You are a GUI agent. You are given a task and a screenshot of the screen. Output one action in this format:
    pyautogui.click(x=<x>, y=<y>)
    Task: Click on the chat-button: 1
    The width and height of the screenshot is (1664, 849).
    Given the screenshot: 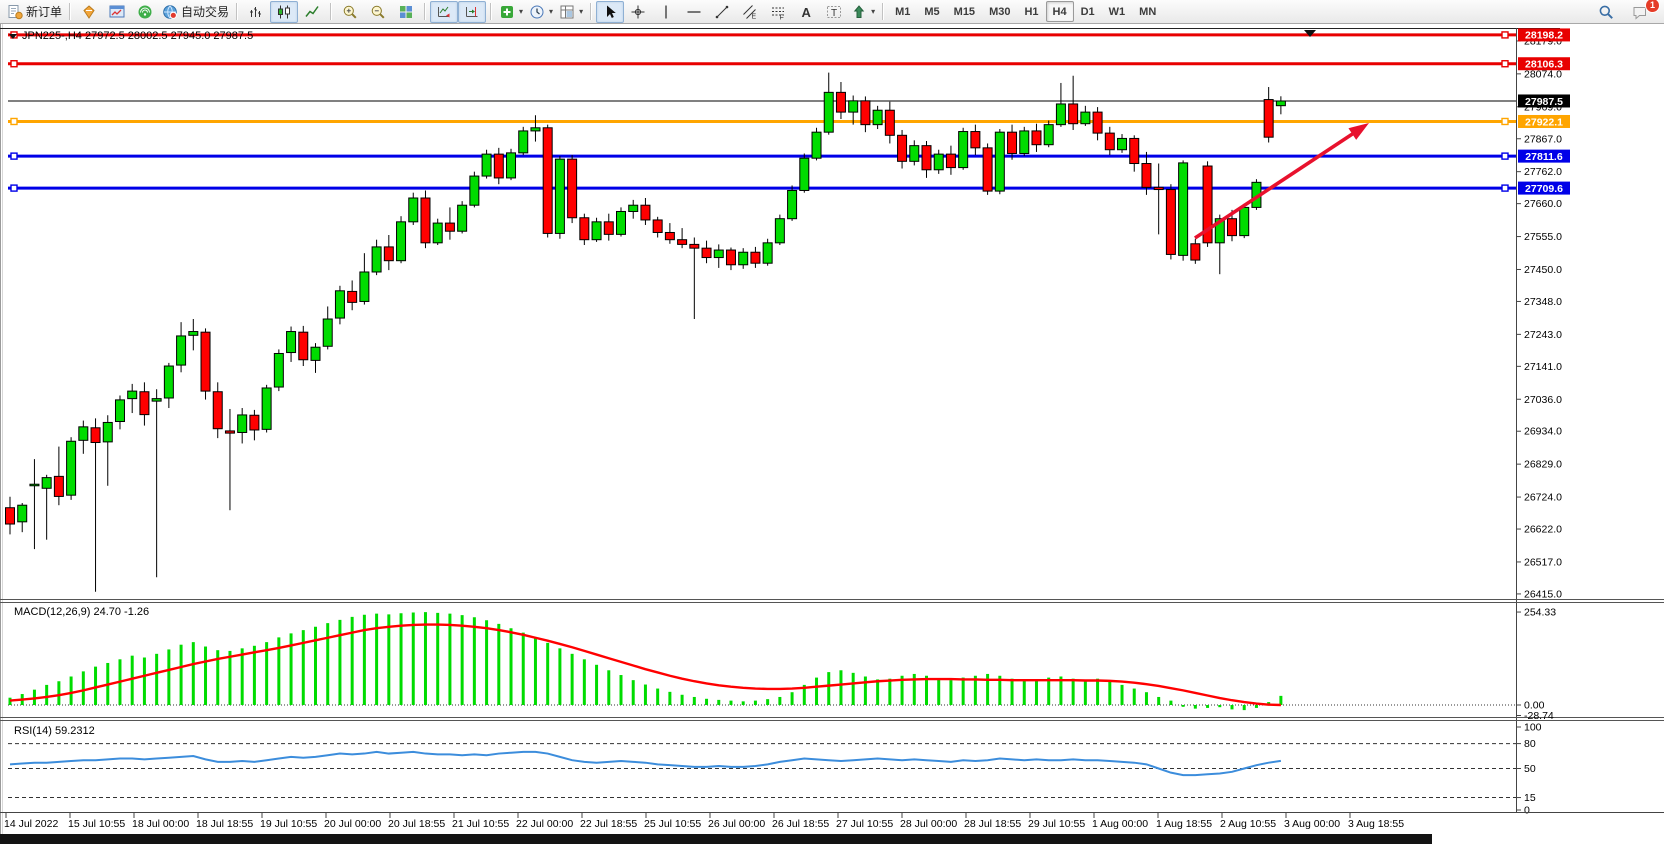 What is the action you would take?
    pyautogui.click(x=1643, y=11)
    